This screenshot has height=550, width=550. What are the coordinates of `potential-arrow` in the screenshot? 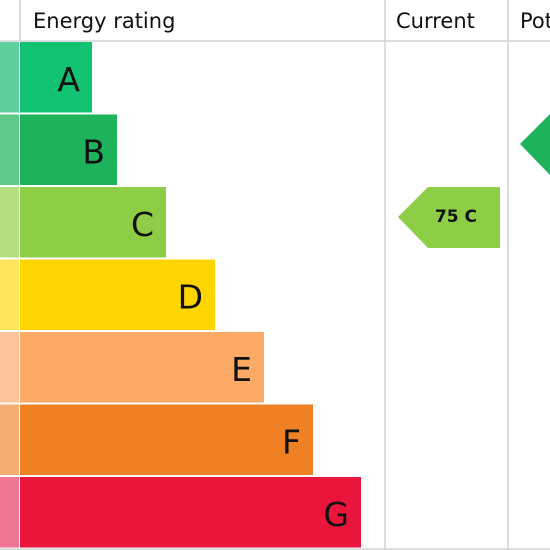 It's located at (535, 144).